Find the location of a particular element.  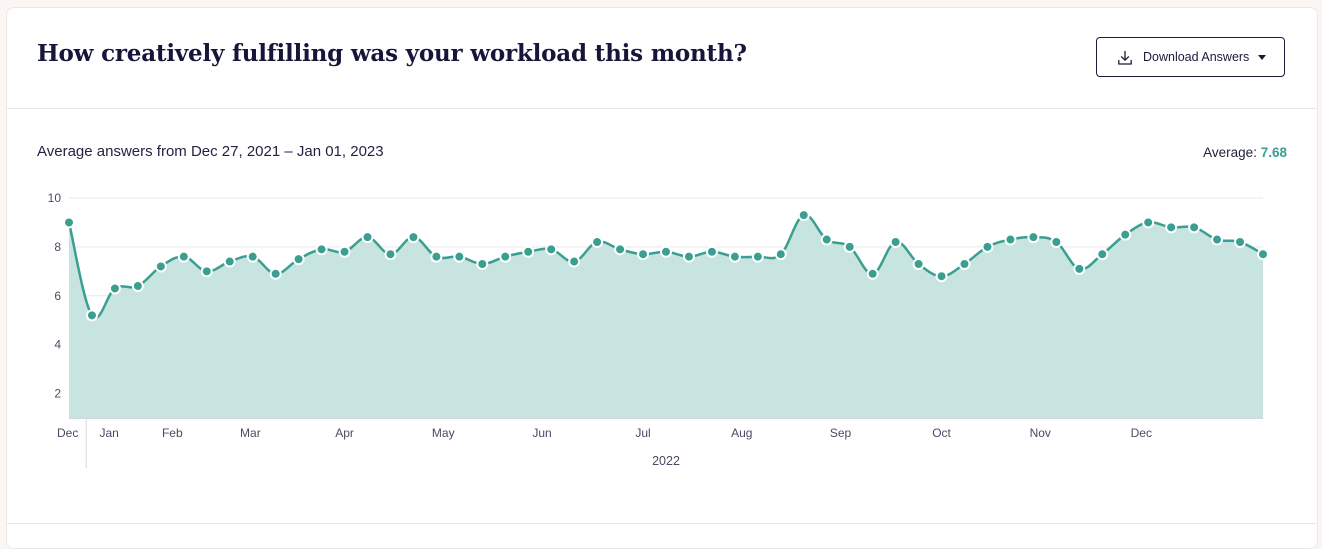

average-summary: Average: 7.68 is located at coordinates (1245, 152).